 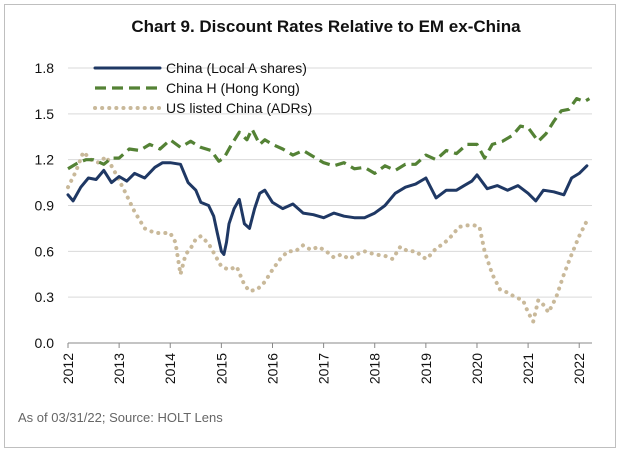 I want to click on x-tick-label: 2022, so click(x=579, y=368).